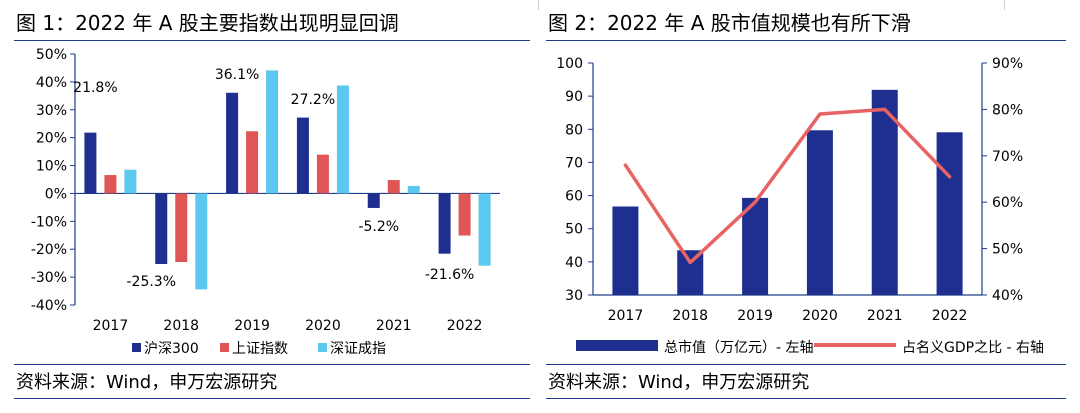  I want to click on y-tick-label: -40%, so click(49, 306).